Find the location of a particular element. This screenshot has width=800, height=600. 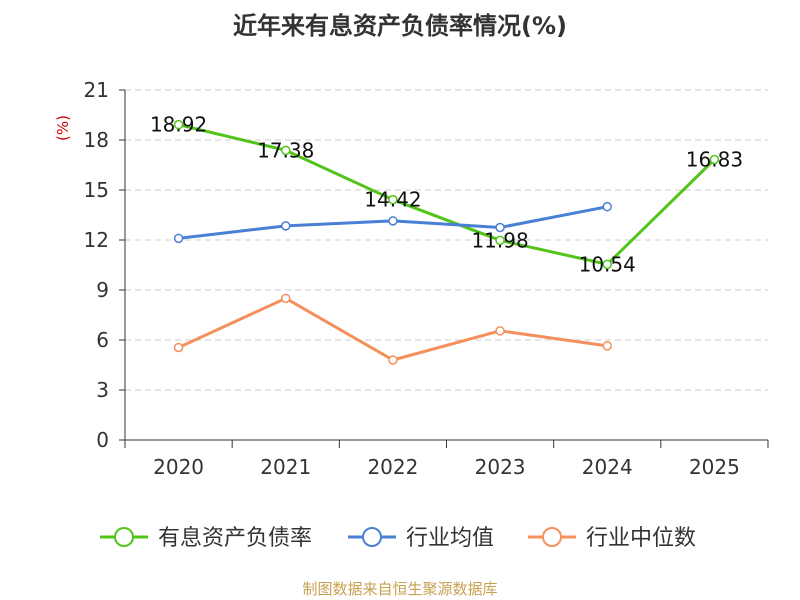

y-tick-label: 3 is located at coordinates (102, 390).